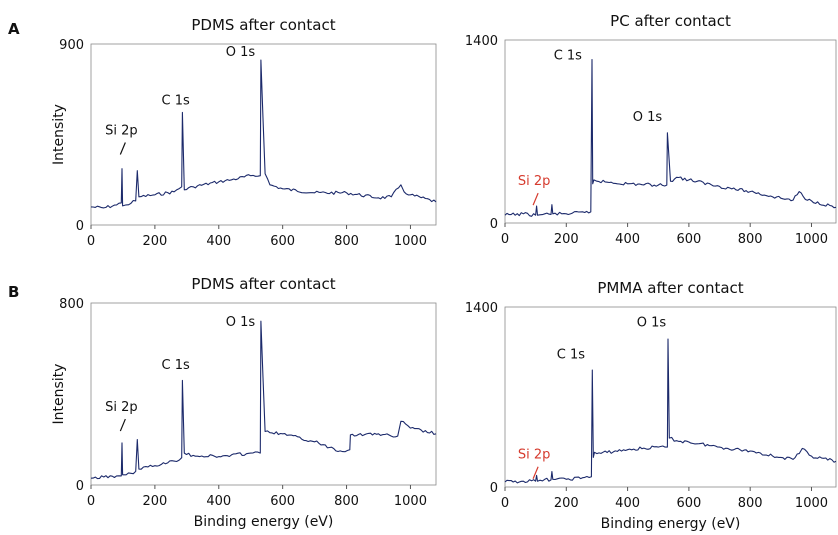 Image resolution: width=838 pixels, height=535 pixels. What do you see at coordinates (13, 292) in the screenshot?
I see `panel-label-b: B` at bounding box center [13, 292].